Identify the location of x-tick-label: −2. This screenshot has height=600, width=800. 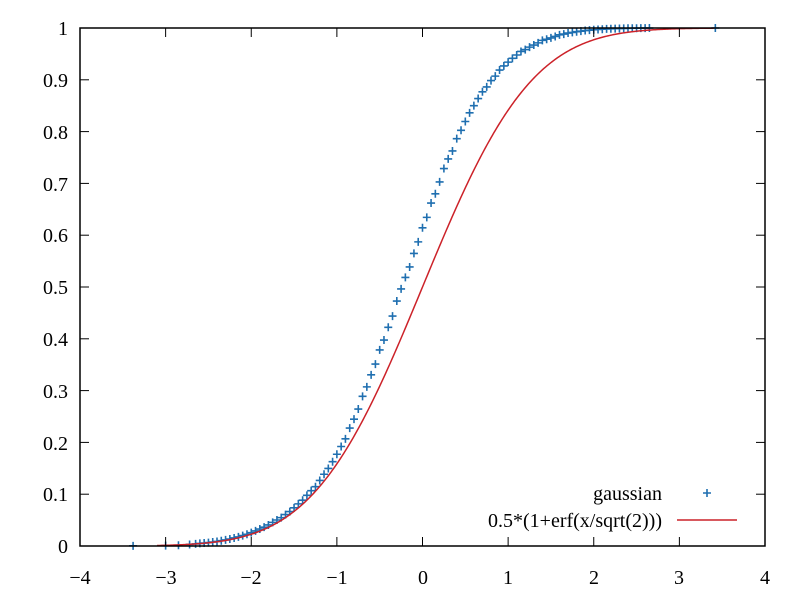
(250, 578).